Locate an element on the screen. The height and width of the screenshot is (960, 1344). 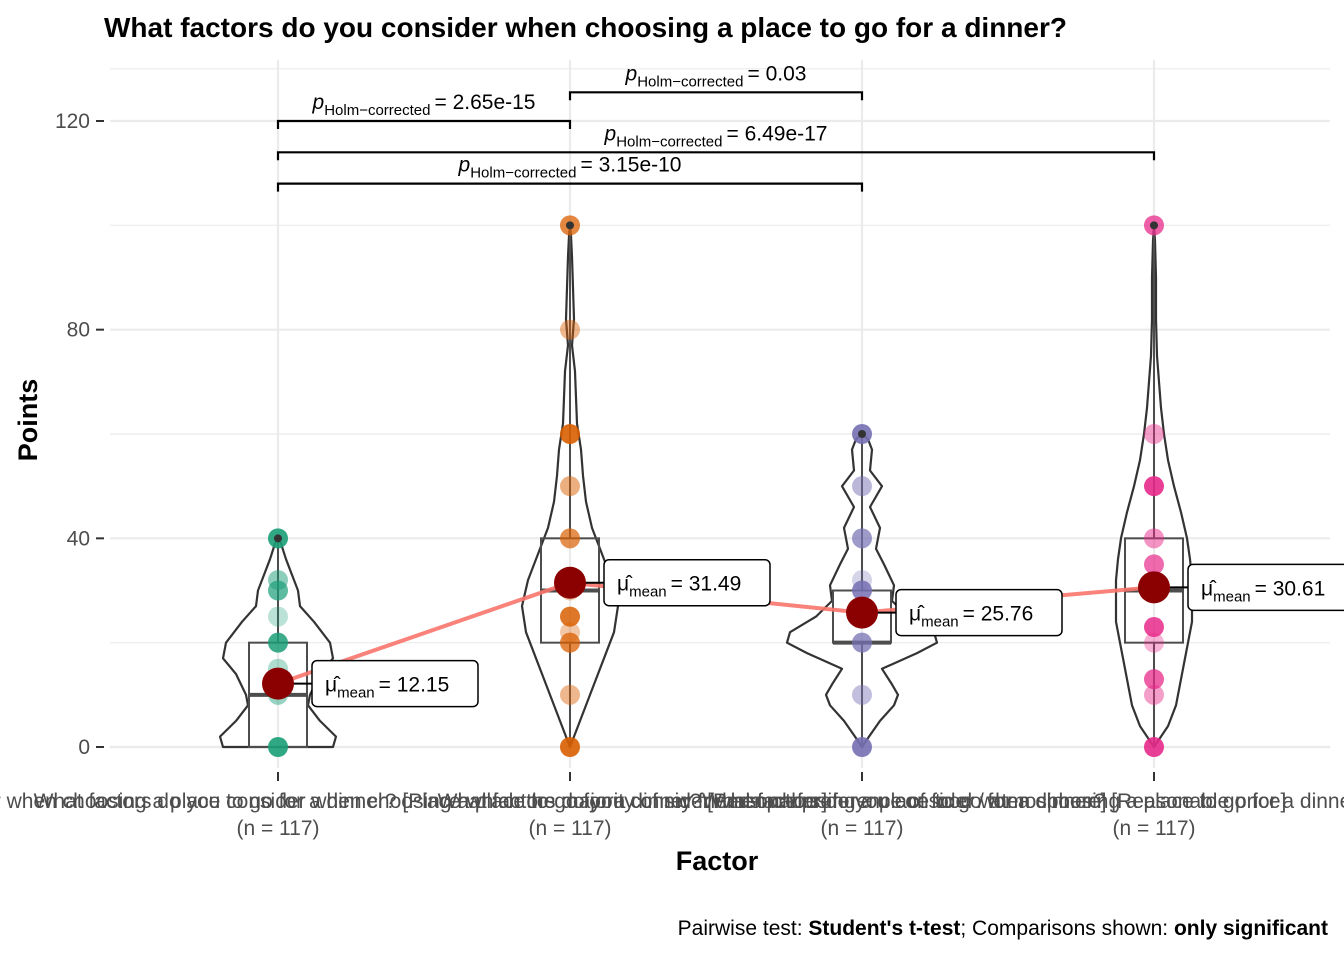
caption-prefix: Pairwise test: is located at coordinates (743, 928).